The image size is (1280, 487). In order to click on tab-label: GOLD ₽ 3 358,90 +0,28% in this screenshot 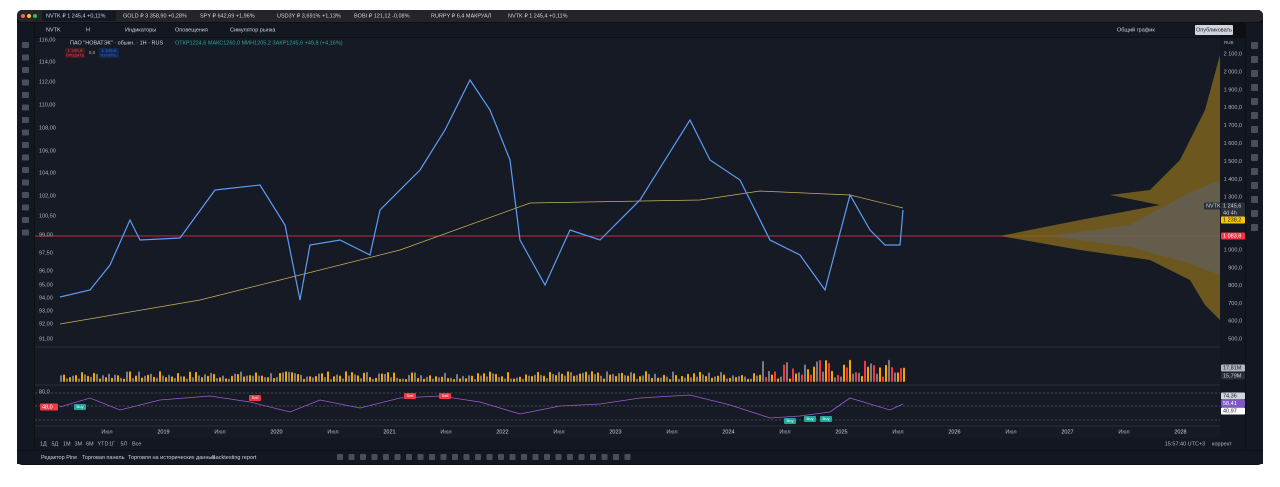, I will do `click(155, 15)`.